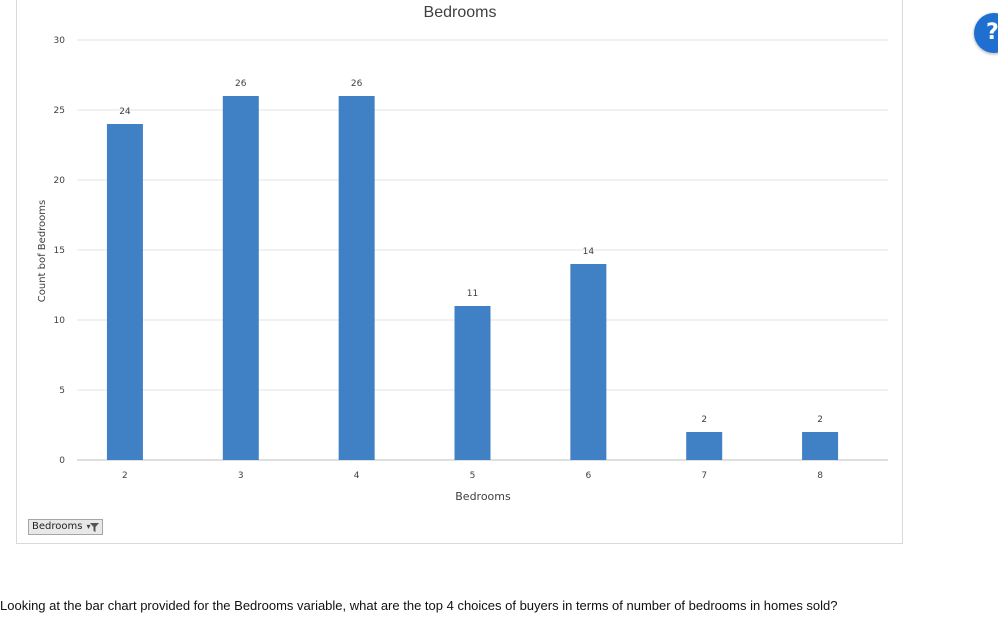  What do you see at coordinates (820, 476) in the screenshot?
I see `x-tick-label: 8` at bounding box center [820, 476].